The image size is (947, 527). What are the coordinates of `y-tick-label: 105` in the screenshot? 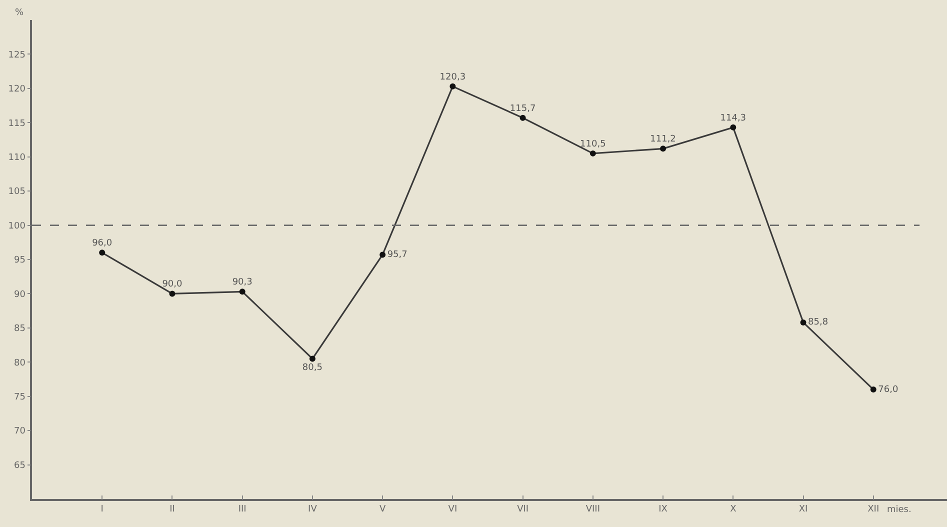 It's located at (17, 192).